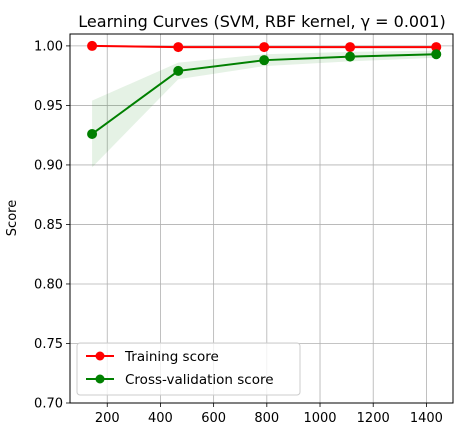  Describe the element at coordinates (160, 418) in the screenshot. I see `x-tick-label: 400` at that location.